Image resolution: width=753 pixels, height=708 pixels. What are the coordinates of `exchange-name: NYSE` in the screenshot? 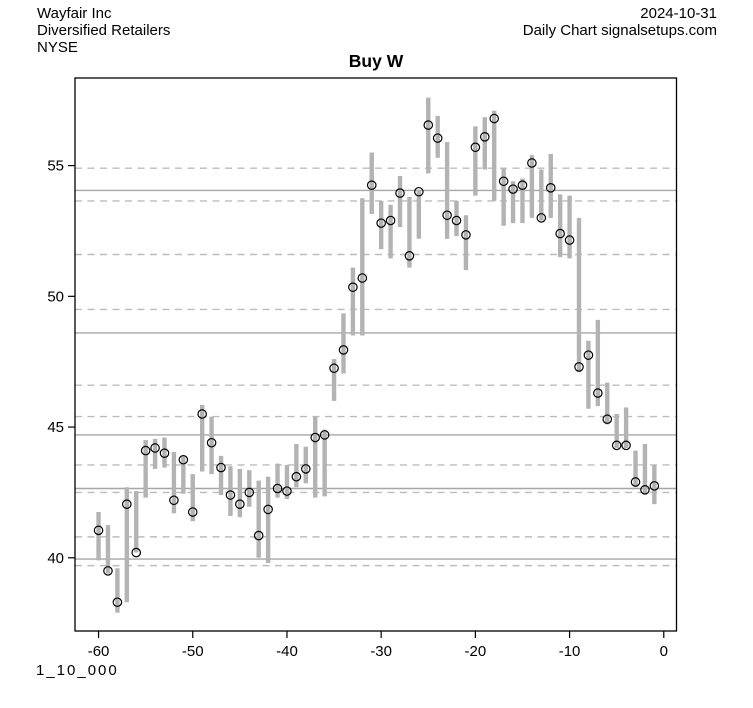 It's located at (57, 47).